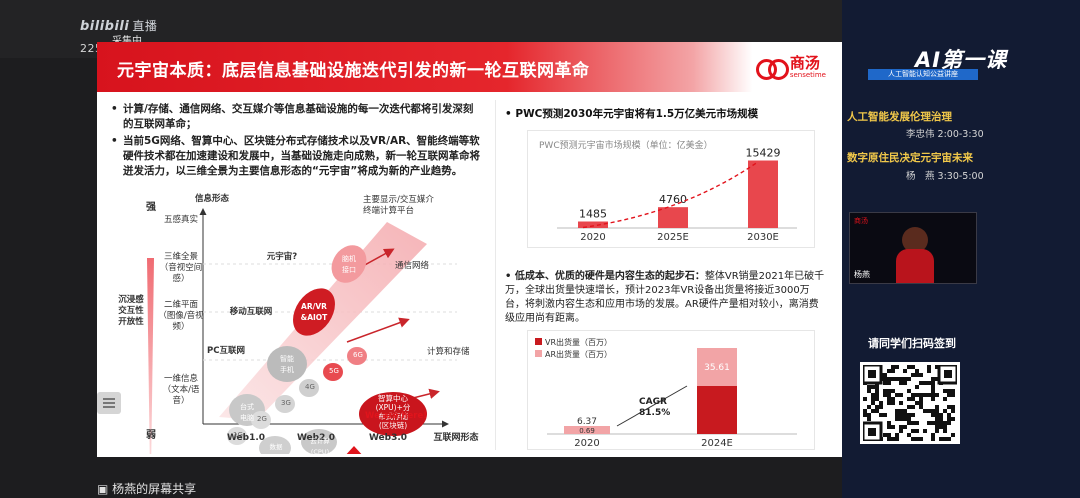  Describe the element at coordinates (578, 342) in the screenshot. I see `legend-label: VR出货量（百万）` at that location.